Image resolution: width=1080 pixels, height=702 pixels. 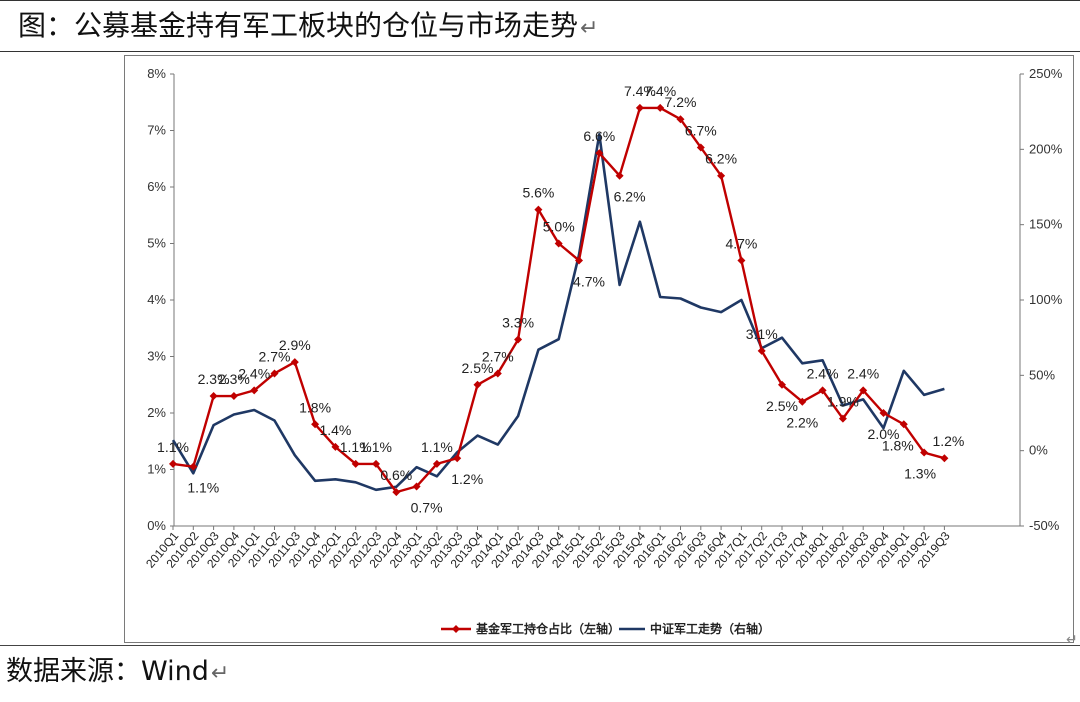 What do you see at coordinates (1046, 224) in the screenshot?
I see `right-tick-label: 150%` at bounding box center [1046, 224].